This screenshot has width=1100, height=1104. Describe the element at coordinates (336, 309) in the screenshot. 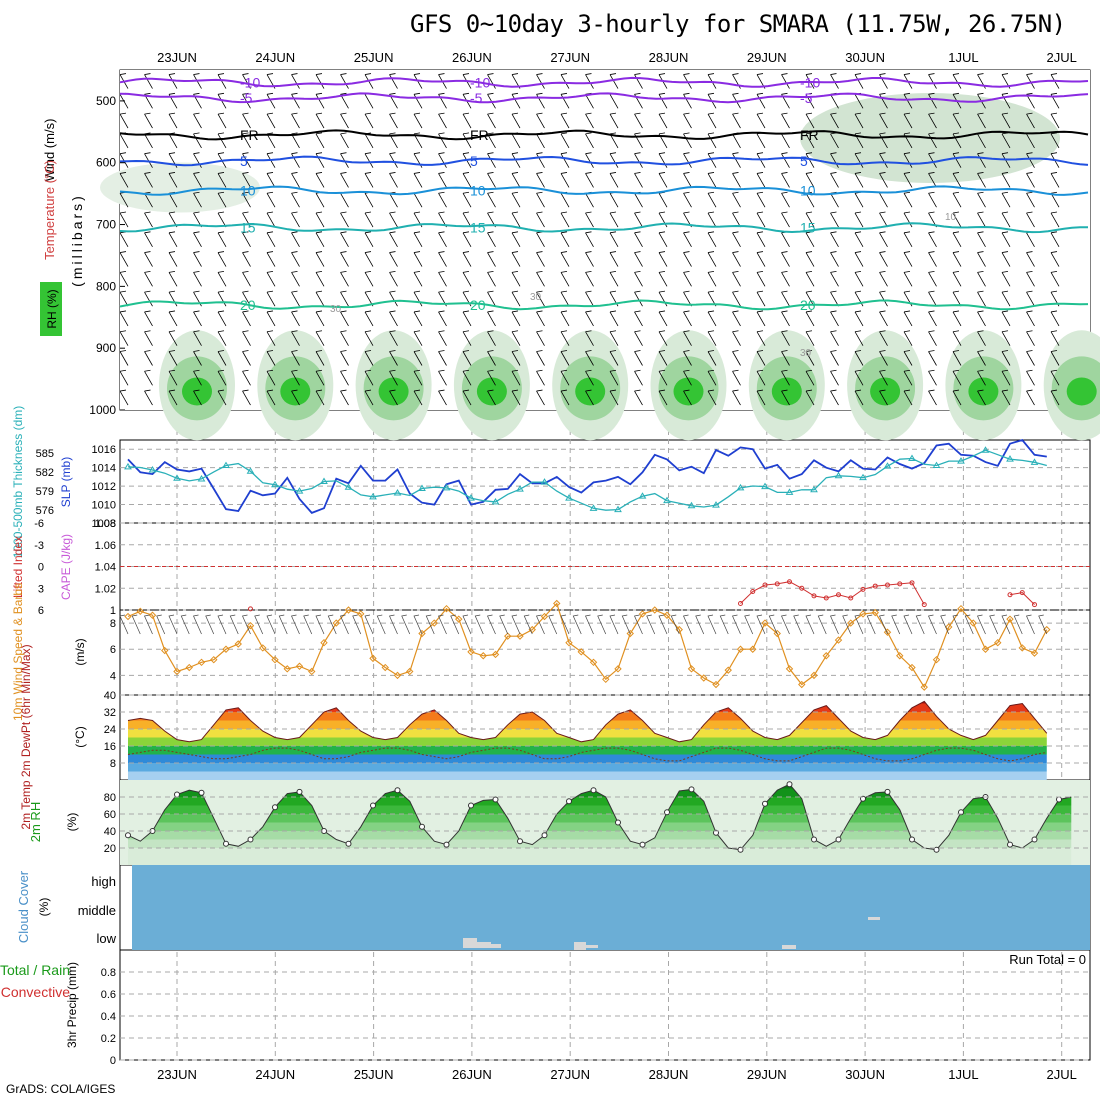

I see `rh-contour-label: 30` at that location.